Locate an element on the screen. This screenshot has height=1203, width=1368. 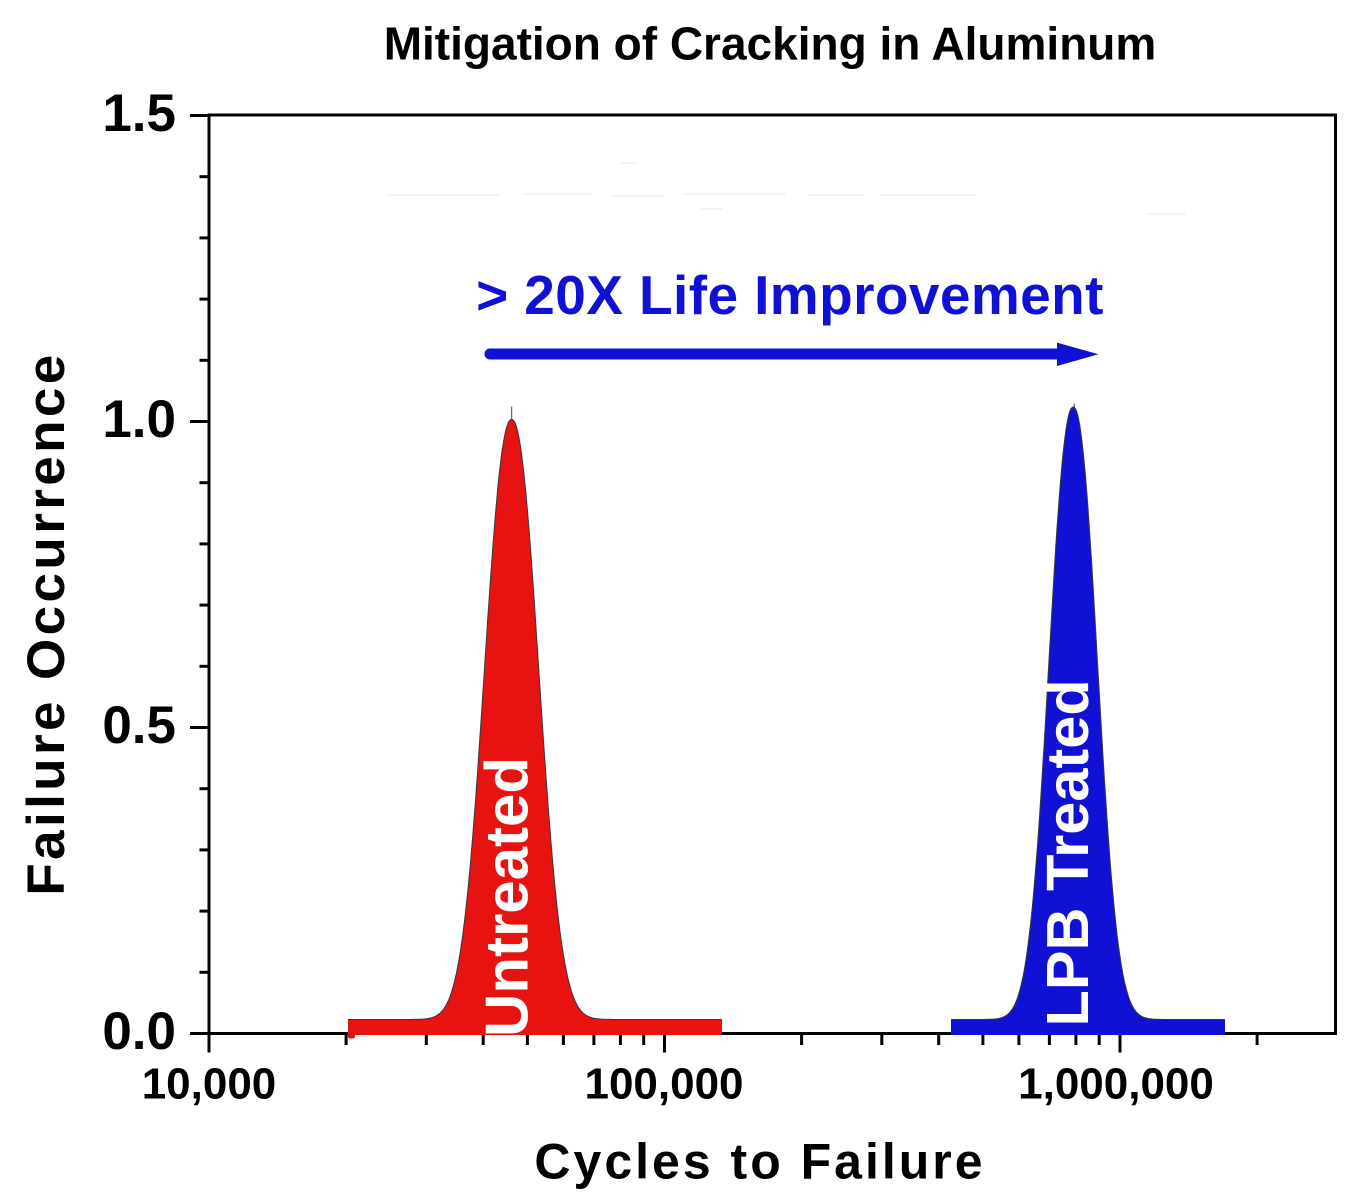
svg-text: 1.5 is located at coordinates (139, 113).